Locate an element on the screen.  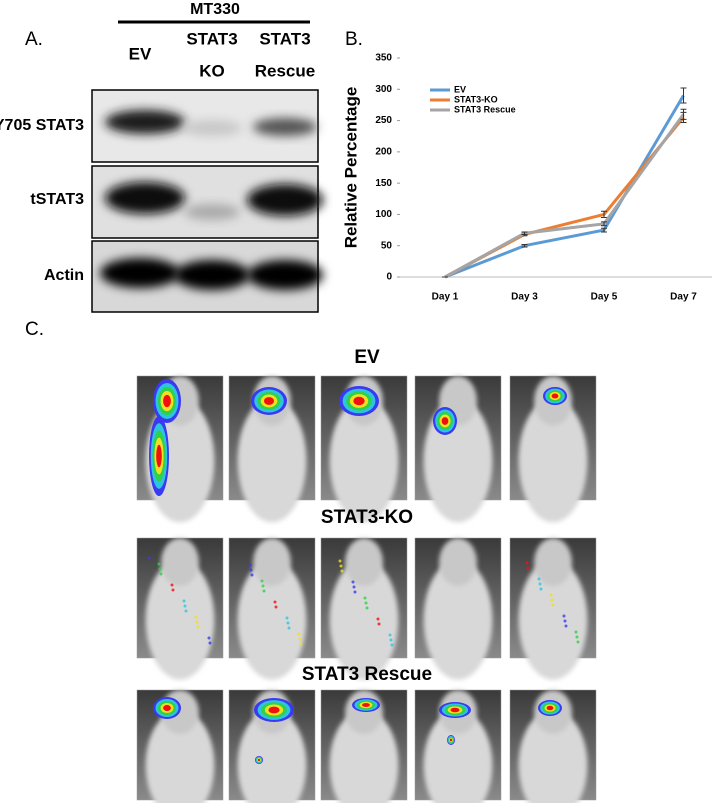
x-tick-label: Day 5 is located at coordinates (604, 297).